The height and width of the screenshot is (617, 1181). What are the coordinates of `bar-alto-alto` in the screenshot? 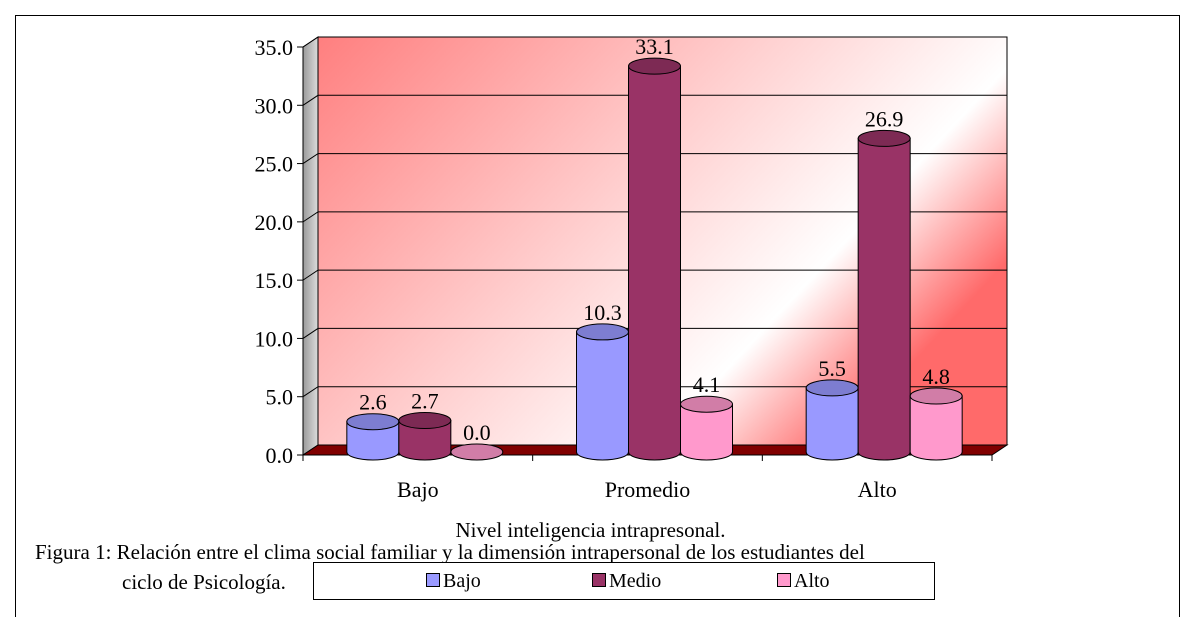 It's located at (936, 424).